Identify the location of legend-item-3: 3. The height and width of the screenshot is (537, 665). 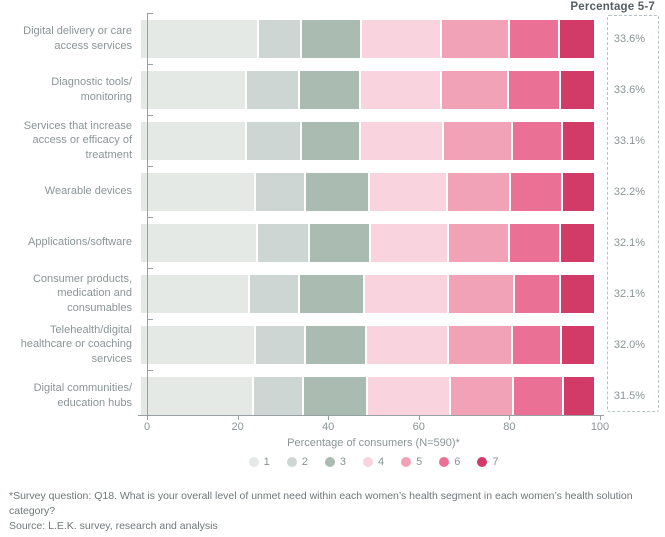
(335, 462).